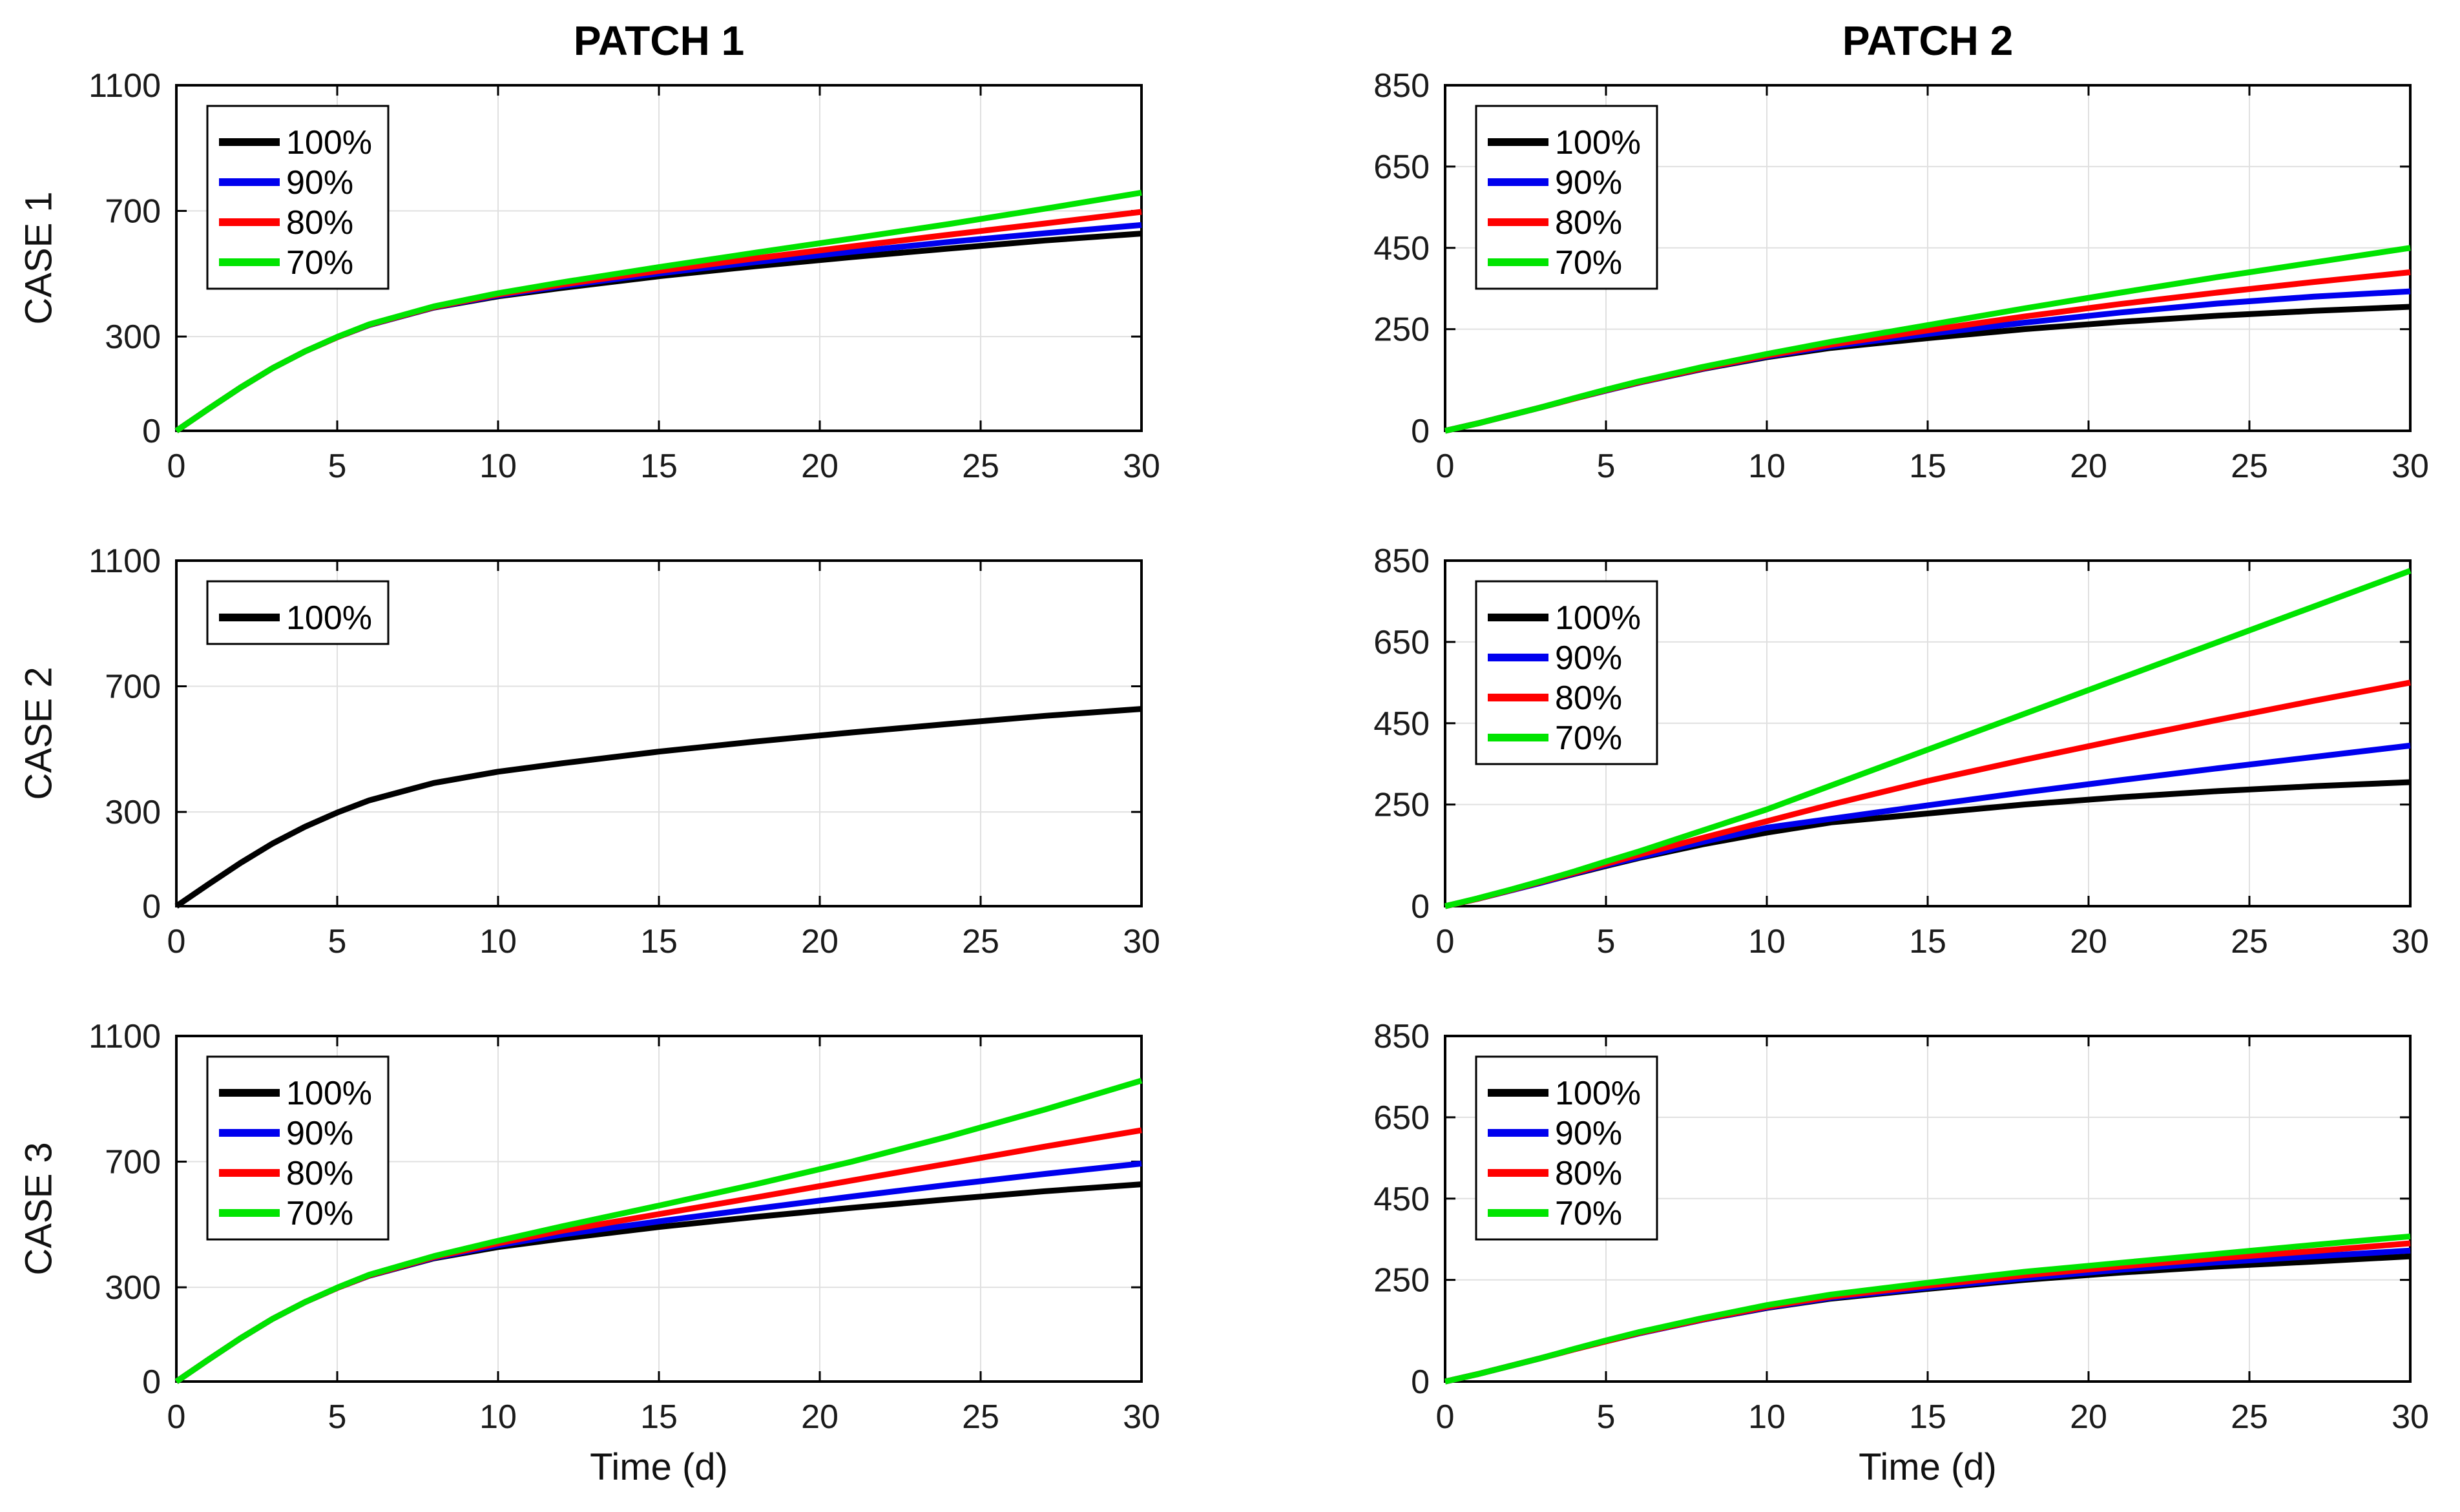 The width and height of the screenshot is (2460, 1512). Describe the element at coordinates (38, 258) in the screenshot. I see `row-label-case1-text: CASE 1` at that location.